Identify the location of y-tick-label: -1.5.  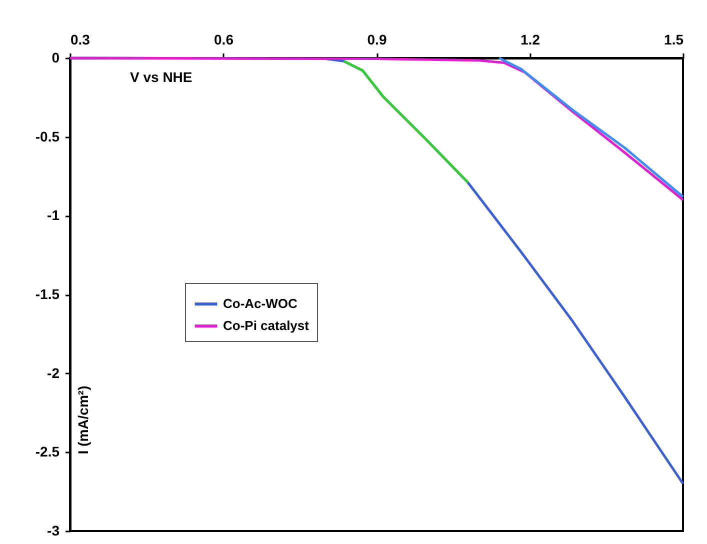
(47, 294).